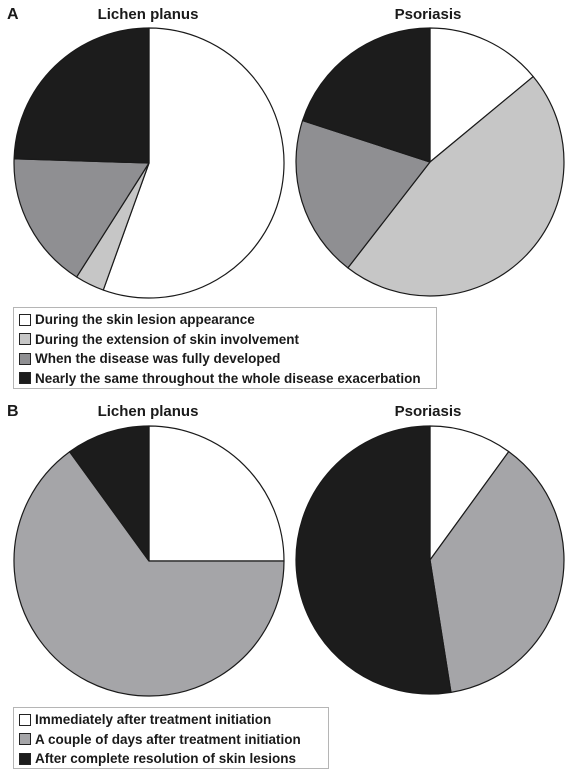  I want to click on legend-label: Immediately after treatment initiation, so click(153, 719).